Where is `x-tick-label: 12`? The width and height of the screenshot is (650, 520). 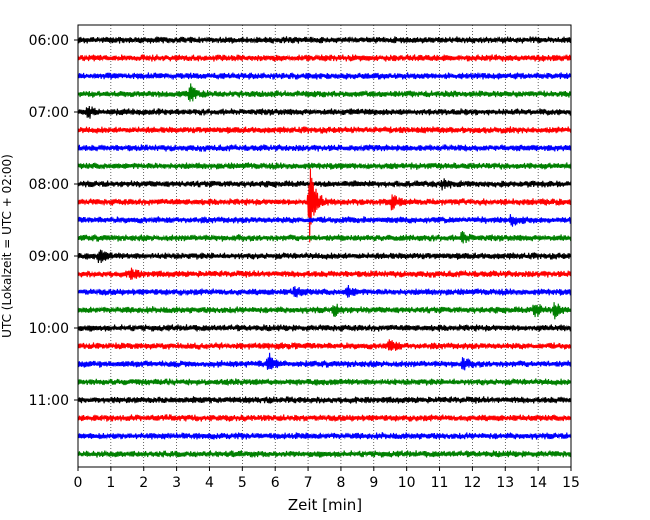 x-tick-label: 12 is located at coordinates (472, 483).